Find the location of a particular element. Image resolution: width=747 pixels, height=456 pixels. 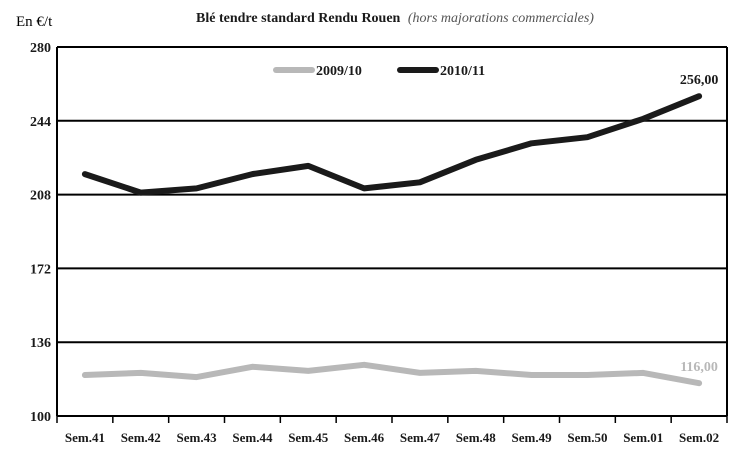

y-tick-label-172: 172 is located at coordinates (40, 269).